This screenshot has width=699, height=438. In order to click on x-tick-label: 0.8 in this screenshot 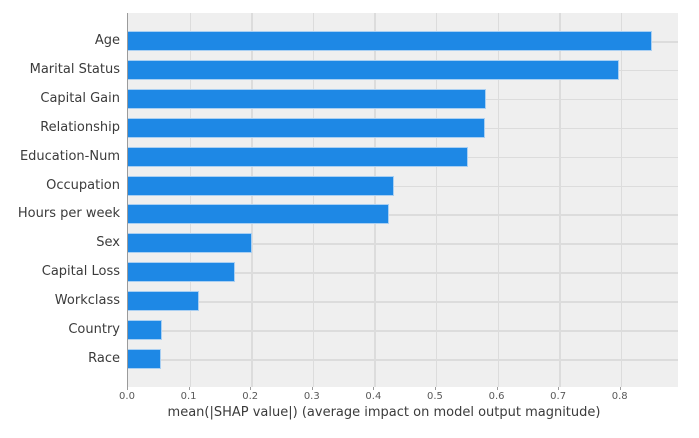, I will do `click(619, 396)`.